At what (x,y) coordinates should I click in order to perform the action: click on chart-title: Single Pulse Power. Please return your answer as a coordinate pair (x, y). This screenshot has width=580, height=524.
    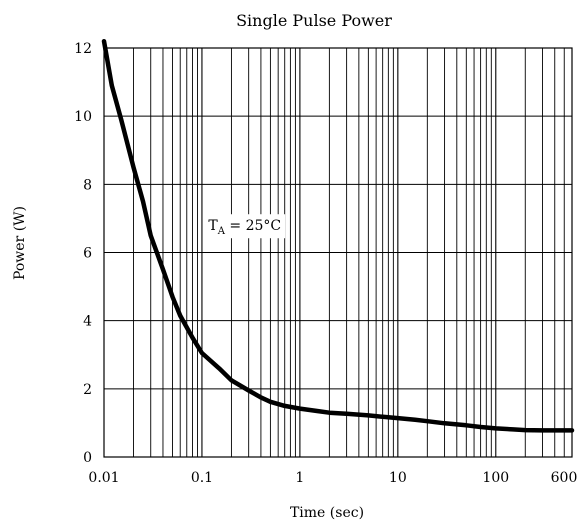
    Looking at the image, I should click on (314, 20).